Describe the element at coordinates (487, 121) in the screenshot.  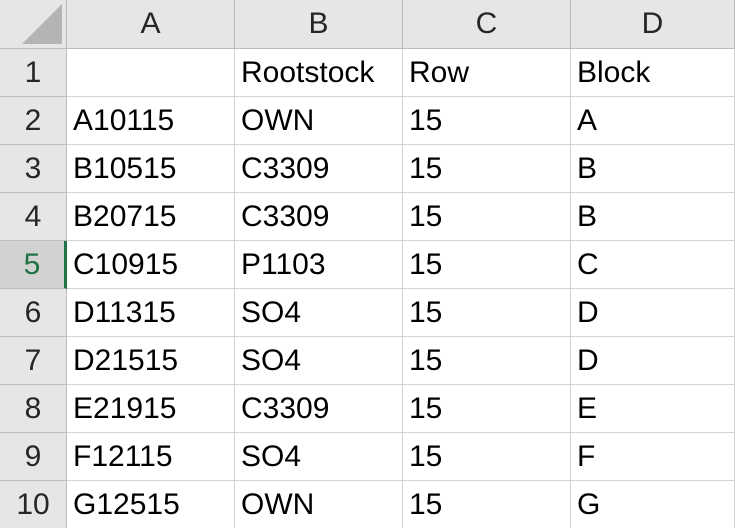
I see `cell-c2: 15` at that location.